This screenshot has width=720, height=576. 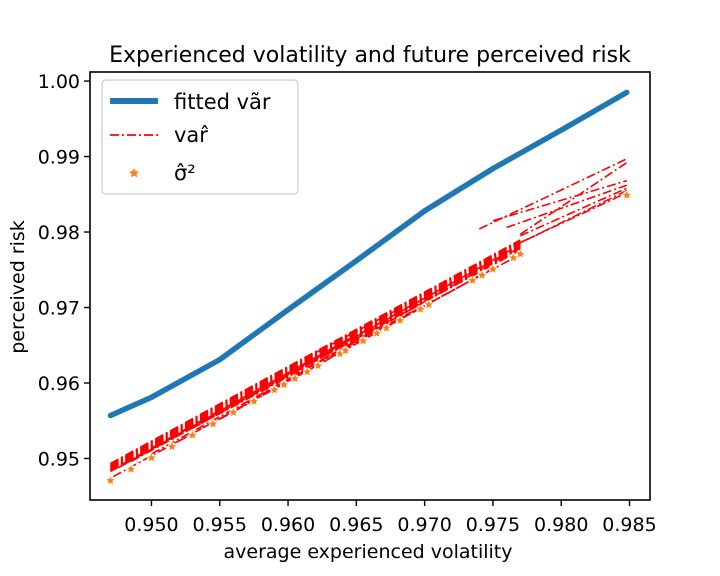 I want to click on legend-label-fitted: fitted vãr, so click(x=222, y=102).